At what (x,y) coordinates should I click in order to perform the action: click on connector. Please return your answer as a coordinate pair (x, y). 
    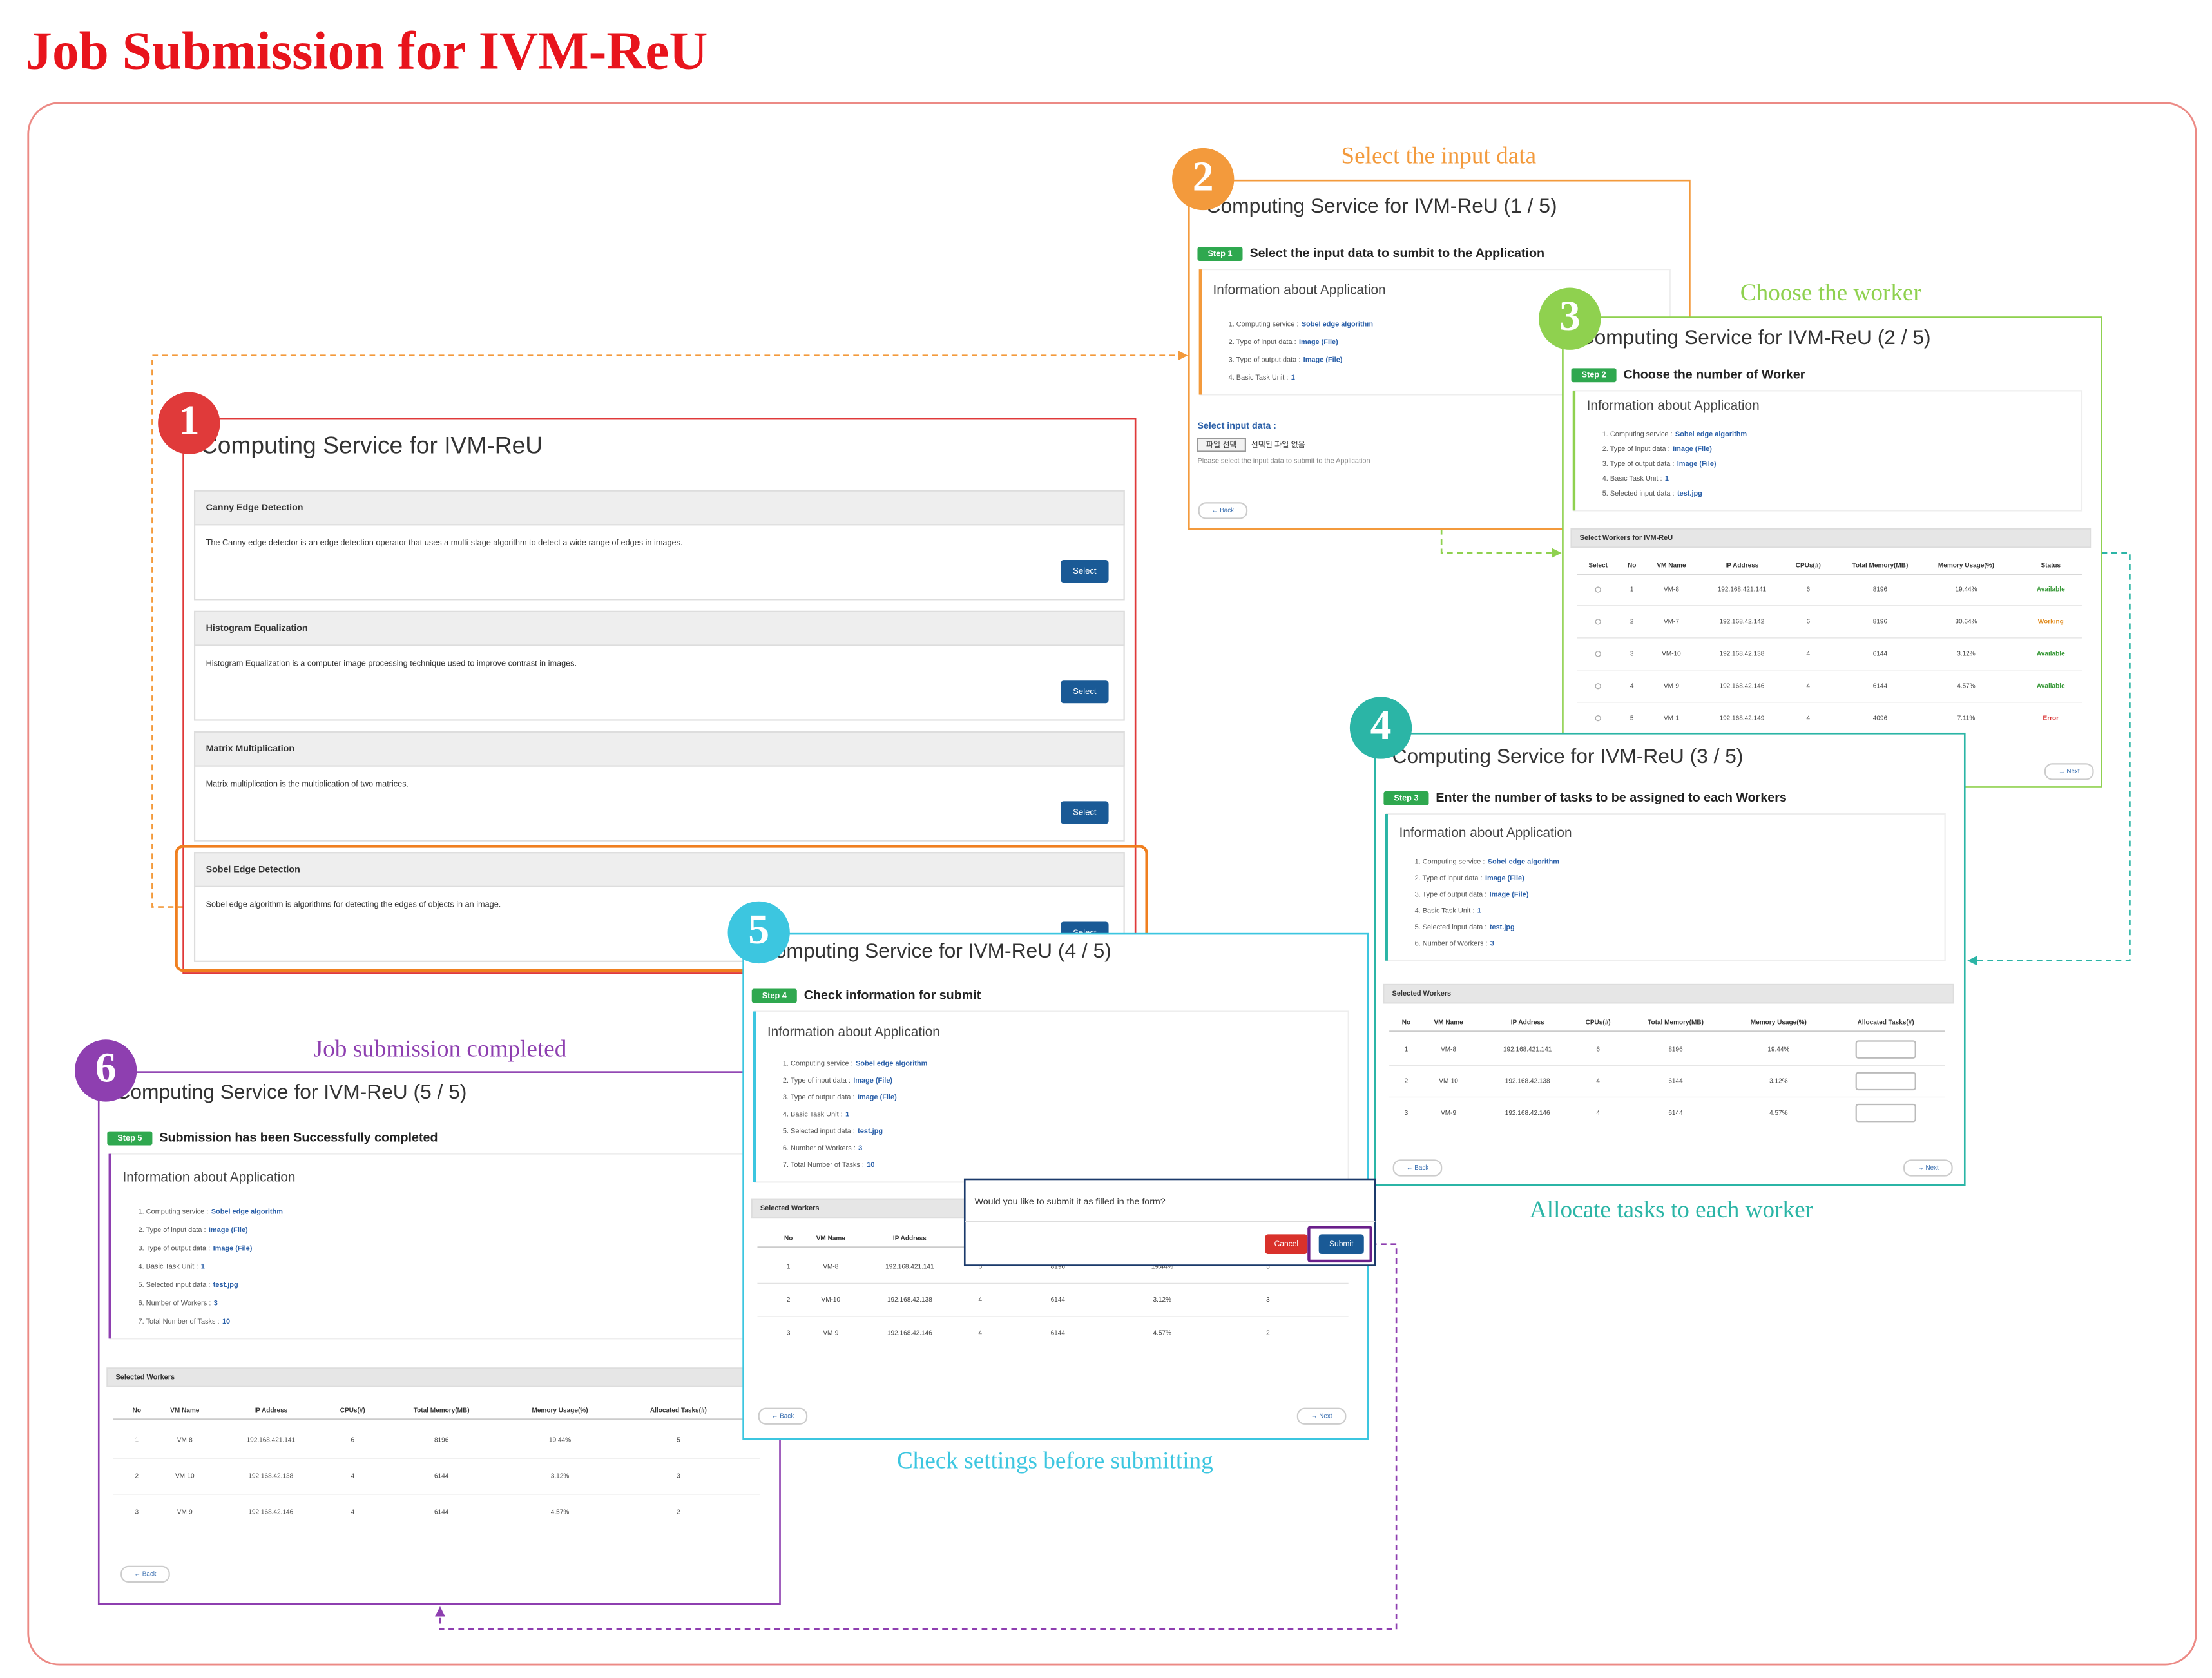
    Looking at the image, I should click on (1501, 543).